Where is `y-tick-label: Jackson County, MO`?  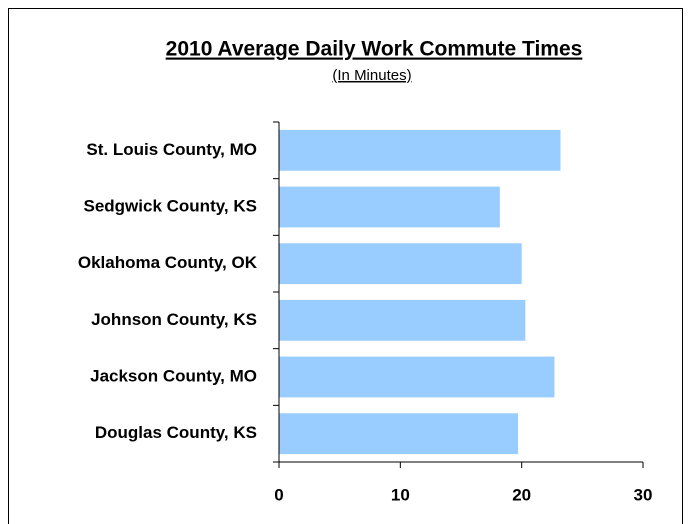
y-tick-label: Jackson County, MO is located at coordinates (173, 375).